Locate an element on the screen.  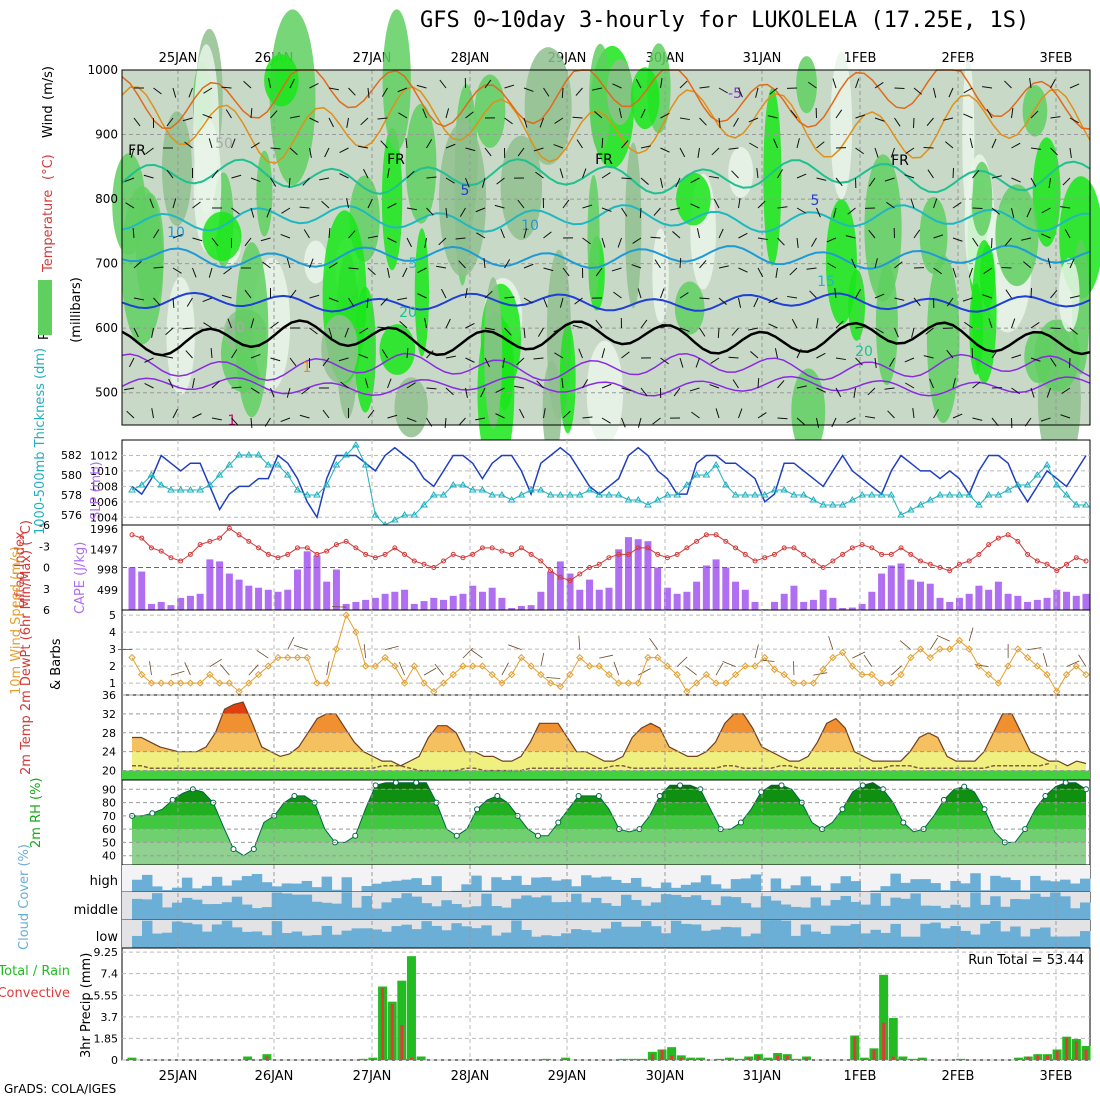
isotherm-line is located at coordinates (606, 99).